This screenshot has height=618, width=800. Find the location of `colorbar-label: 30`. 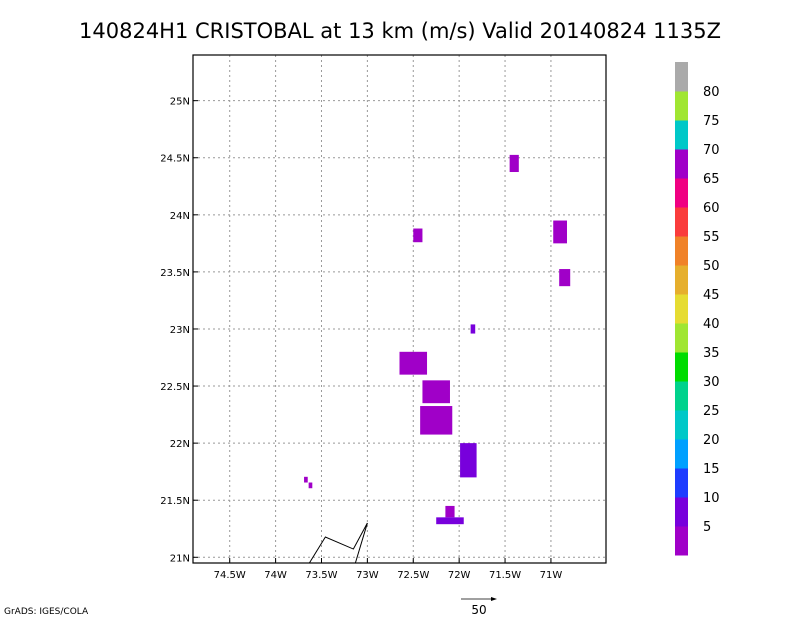

colorbar-label: 30 is located at coordinates (711, 382).